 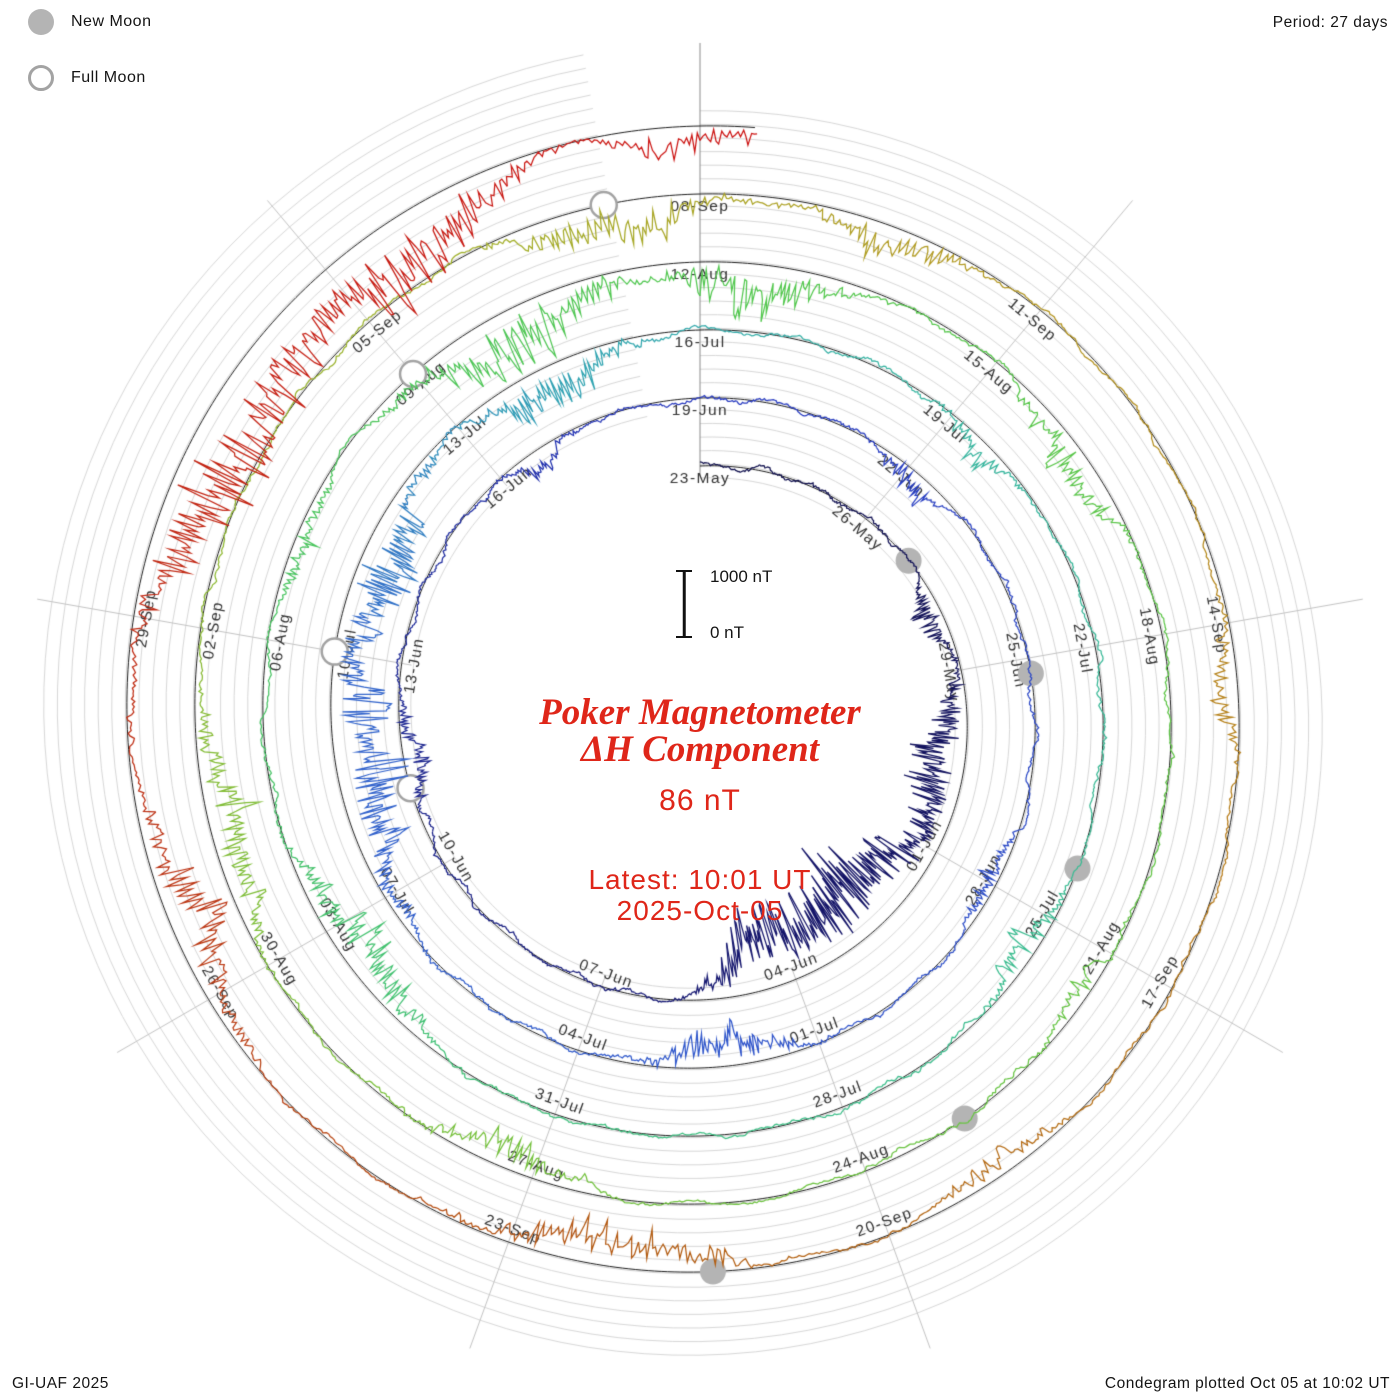 I want to click on latest-value: 86 nT, so click(x=700, y=800).